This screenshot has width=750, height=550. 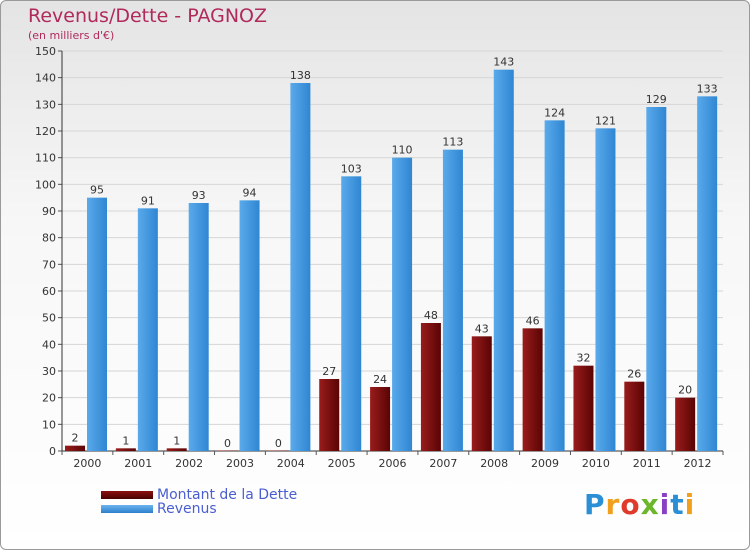 What do you see at coordinates (630, 504) in the screenshot?
I see `logo-letter: o` at bounding box center [630, 504].